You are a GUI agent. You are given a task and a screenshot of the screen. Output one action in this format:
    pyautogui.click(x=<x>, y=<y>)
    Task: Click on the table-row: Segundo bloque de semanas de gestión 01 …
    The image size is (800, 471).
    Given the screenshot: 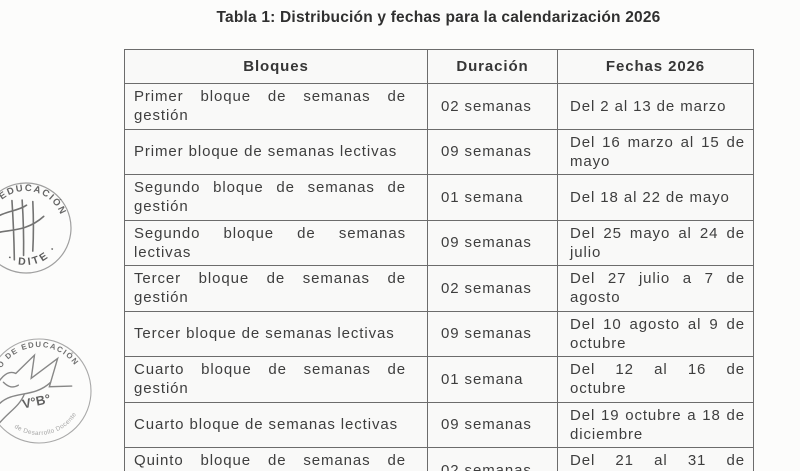 What is the action you would take?
    pyautogui.click(x=439, y=197)
    